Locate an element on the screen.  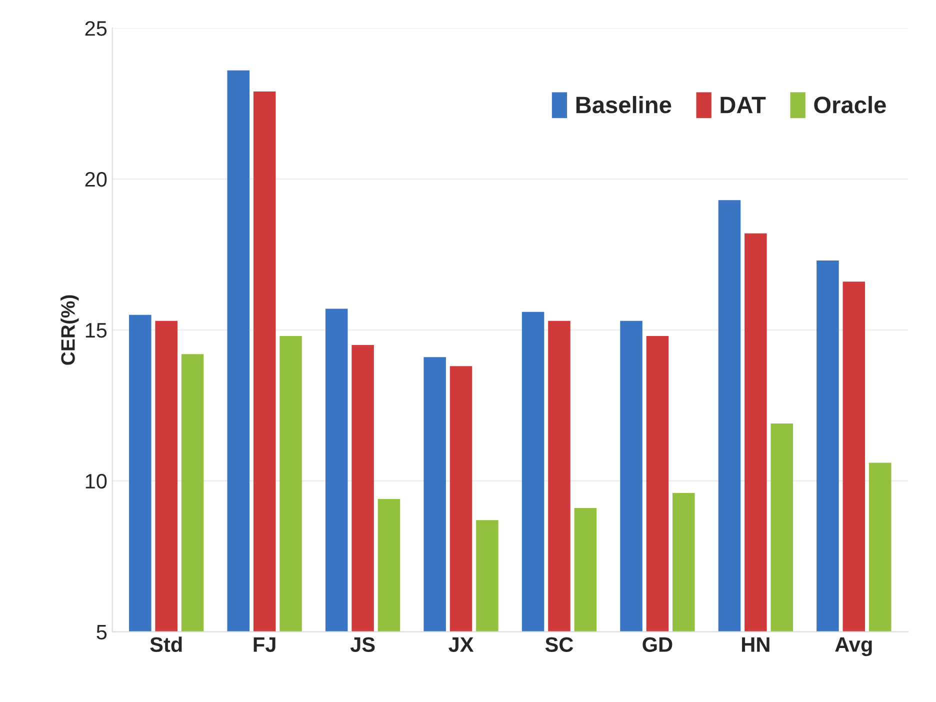
y-axis-title: CER(%) is located at coordinates (69, 330).